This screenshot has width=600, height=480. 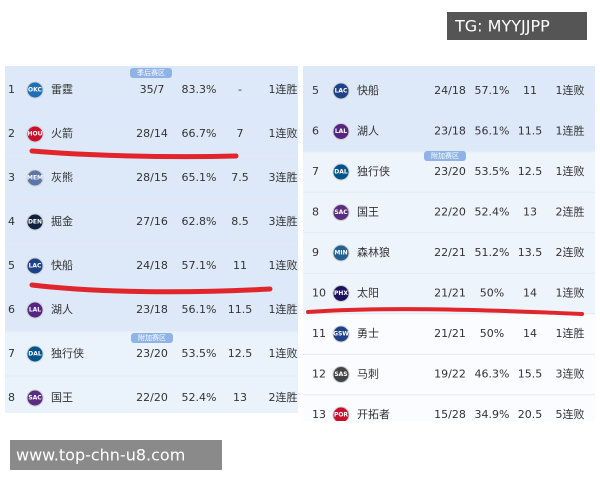 What do you see at coordinates (151, 72) in the screenshot?
I see `section-label: 季后赛区` at bounding box center [151, 72].